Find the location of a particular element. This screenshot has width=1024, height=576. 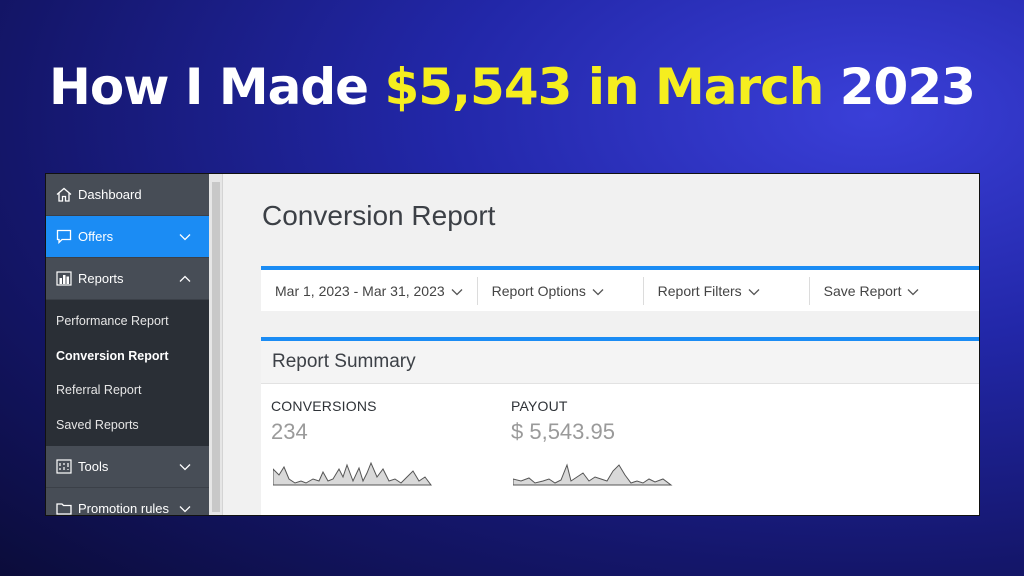

report-options-label: Report Options is located at coordinates (538, 290).